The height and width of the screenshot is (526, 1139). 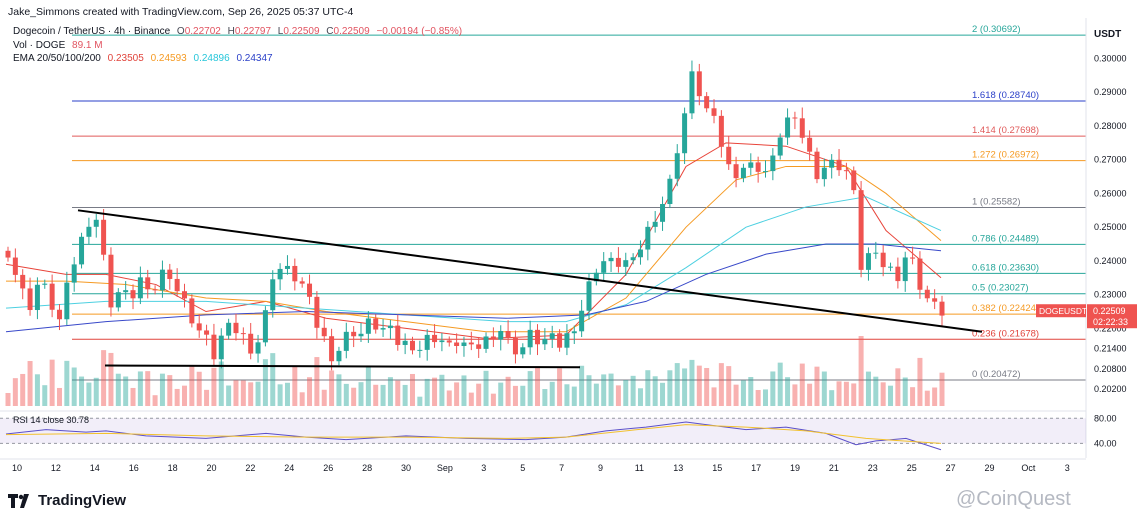 I want to click on time-tick-label: 30, so click(x=406, y=468).